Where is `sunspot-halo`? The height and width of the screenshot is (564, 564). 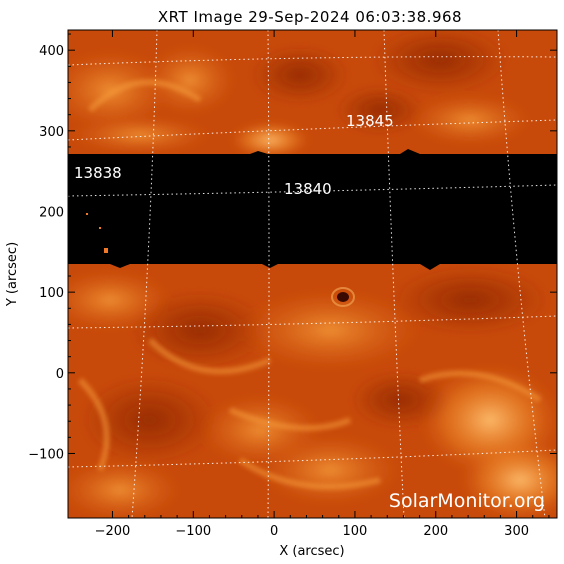
sunspot-halo is located at coordinates (343, 297).